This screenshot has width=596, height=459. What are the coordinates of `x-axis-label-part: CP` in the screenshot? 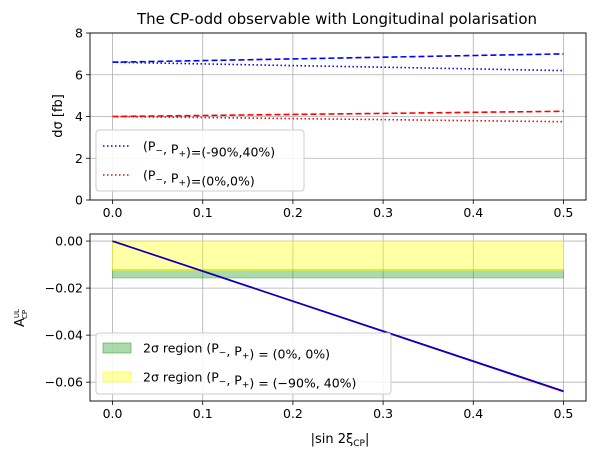 It's located at (359, 444).